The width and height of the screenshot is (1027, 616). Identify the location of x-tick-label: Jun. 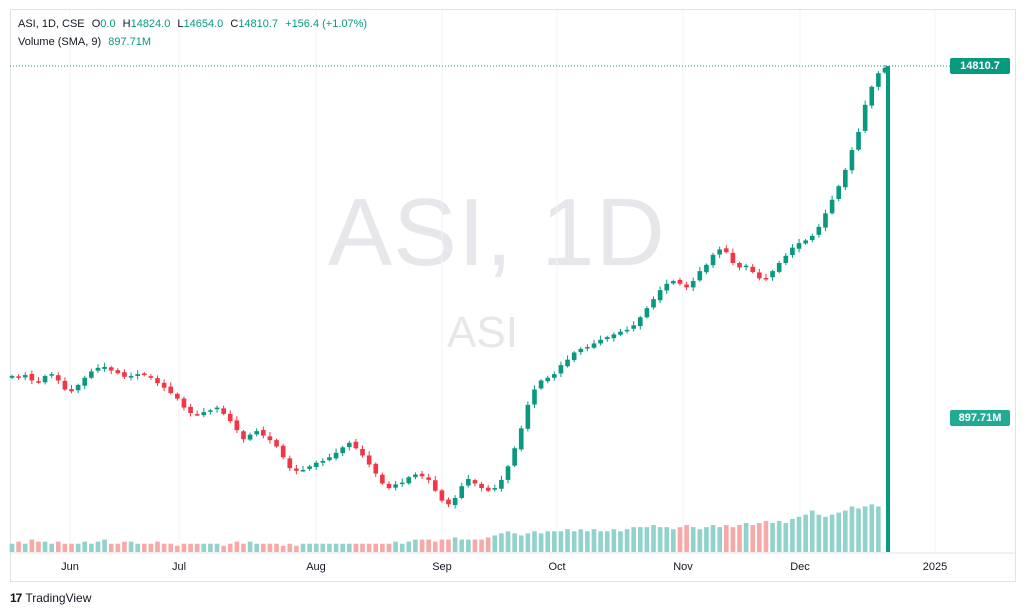
(70, 567).